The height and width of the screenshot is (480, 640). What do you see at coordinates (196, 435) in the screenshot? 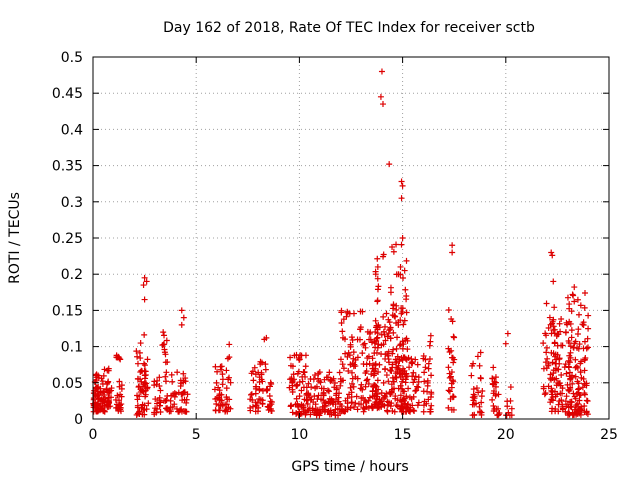
I see `x-tick-label: 5` at bounding box center [196, 435].